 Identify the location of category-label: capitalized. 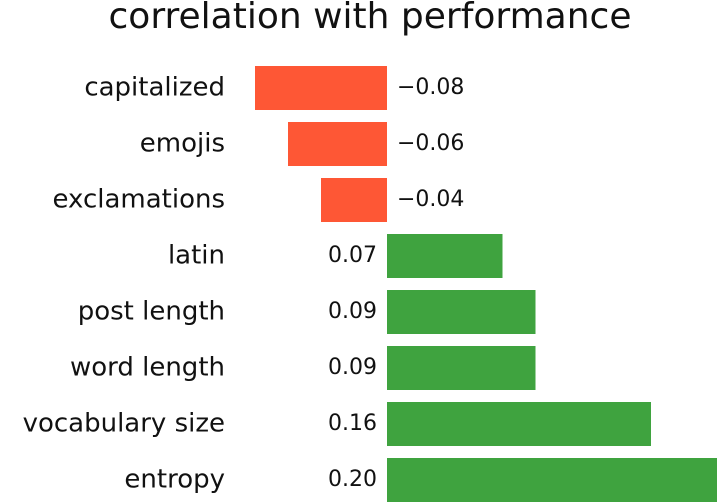
(154, 88).